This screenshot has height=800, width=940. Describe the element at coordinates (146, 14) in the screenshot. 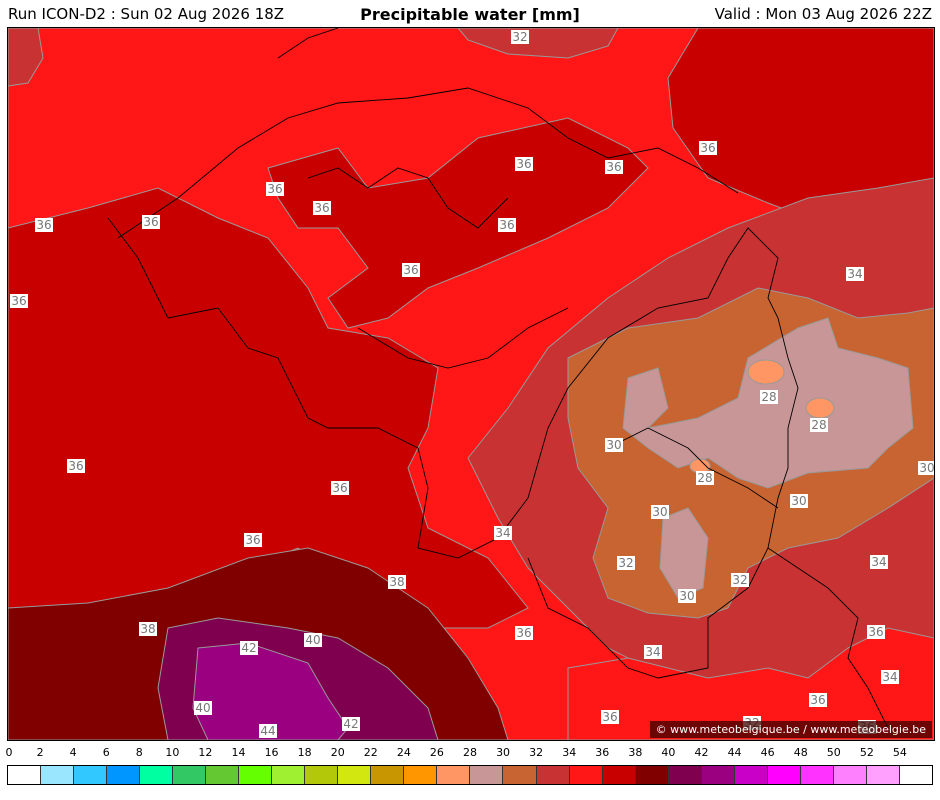

I see `run-info: Run ICON-D2 : Sun 02 Aug 2026 18Z` at that location.